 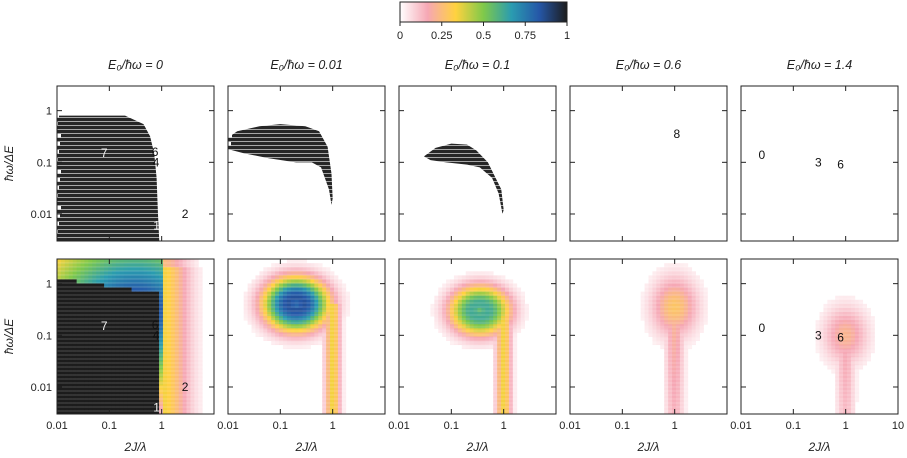 I want to click on x-tick-label: 0.01, so click(x=56, y=426).